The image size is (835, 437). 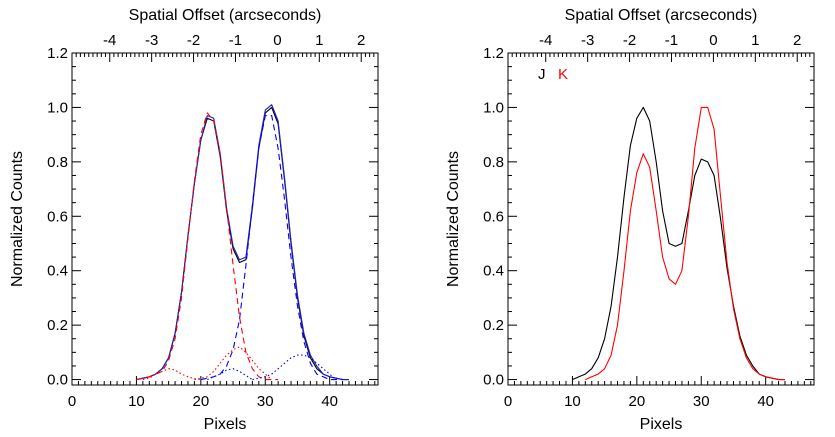 What do you see at coordinates (225, 15) in the screenshot?
I see `left-top-axis-title: Spatial Offset (arcseconds)` at bounding box center [225, 15].